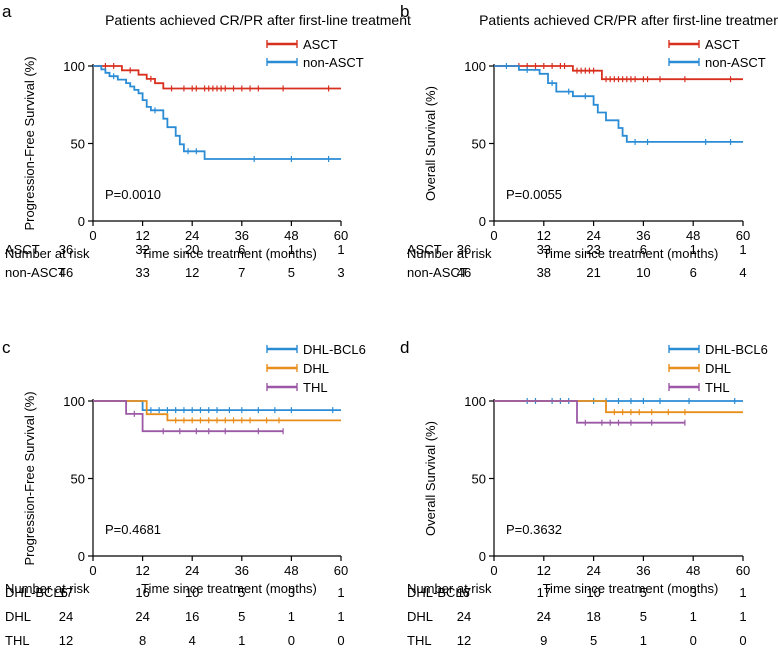 Image resolution: width=778 pixels, height=669 pixels. What do you see at coordinates (534, 194) in the screenshot?
I see `p-value: P=0.0055` at bounding box center [534, 194].